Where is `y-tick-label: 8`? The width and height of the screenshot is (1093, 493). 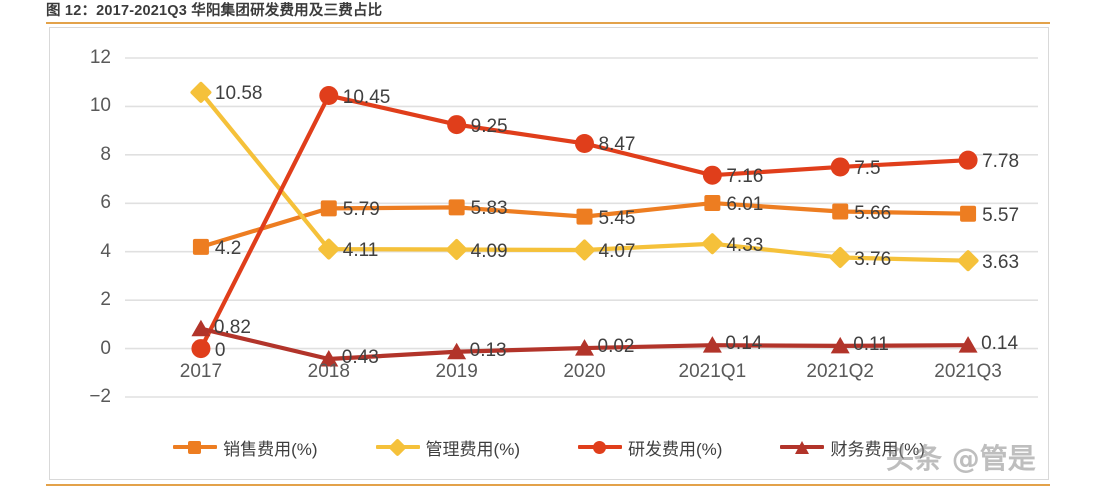 y-tick-label: 8 is located at coordinates (105, 154).